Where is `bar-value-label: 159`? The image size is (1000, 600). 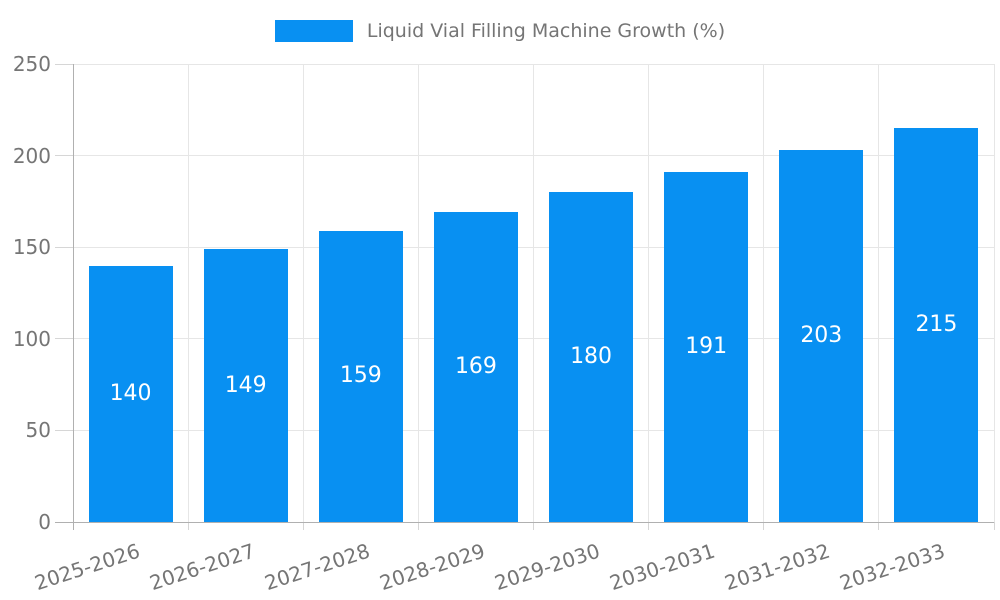 bar-value-label: 159 is located at coordinates (360, 376).